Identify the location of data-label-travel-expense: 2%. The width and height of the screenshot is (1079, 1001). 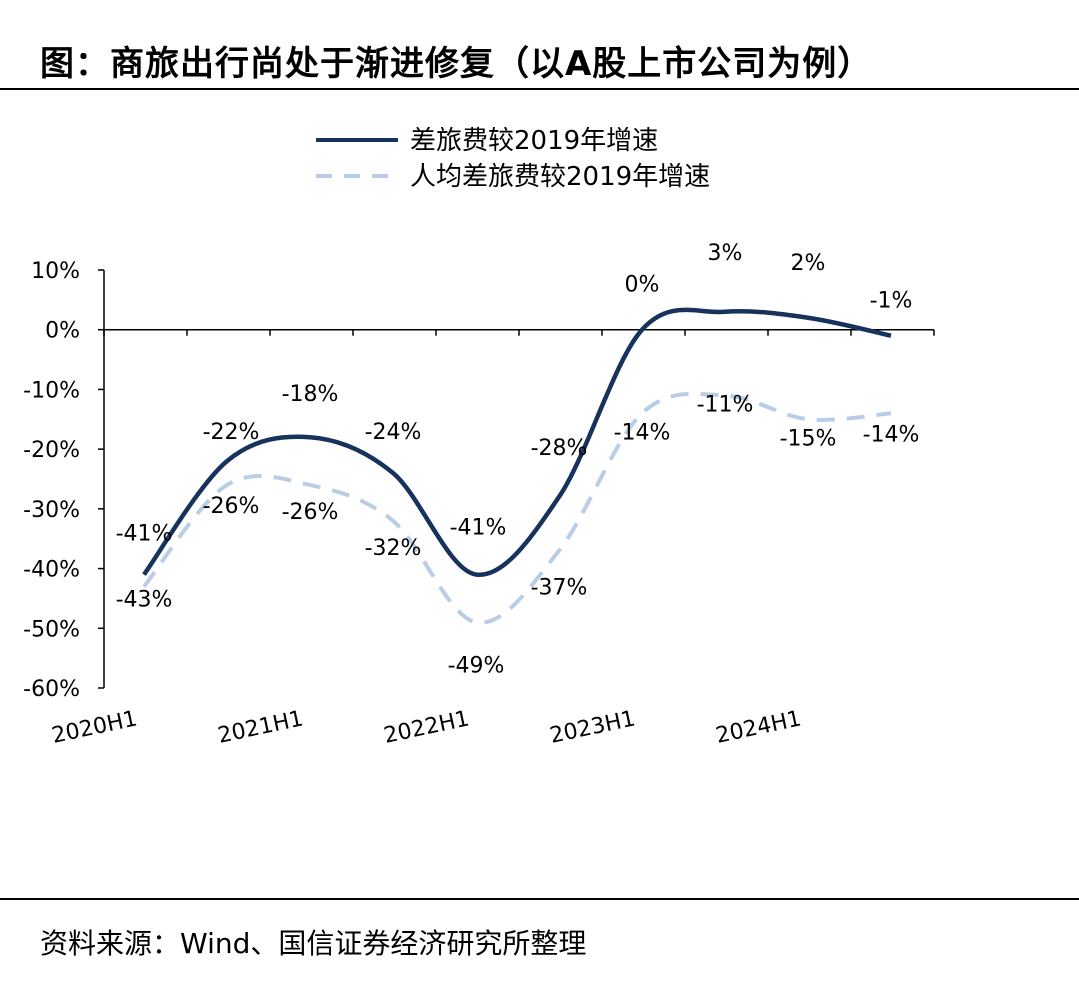
(808, 263).